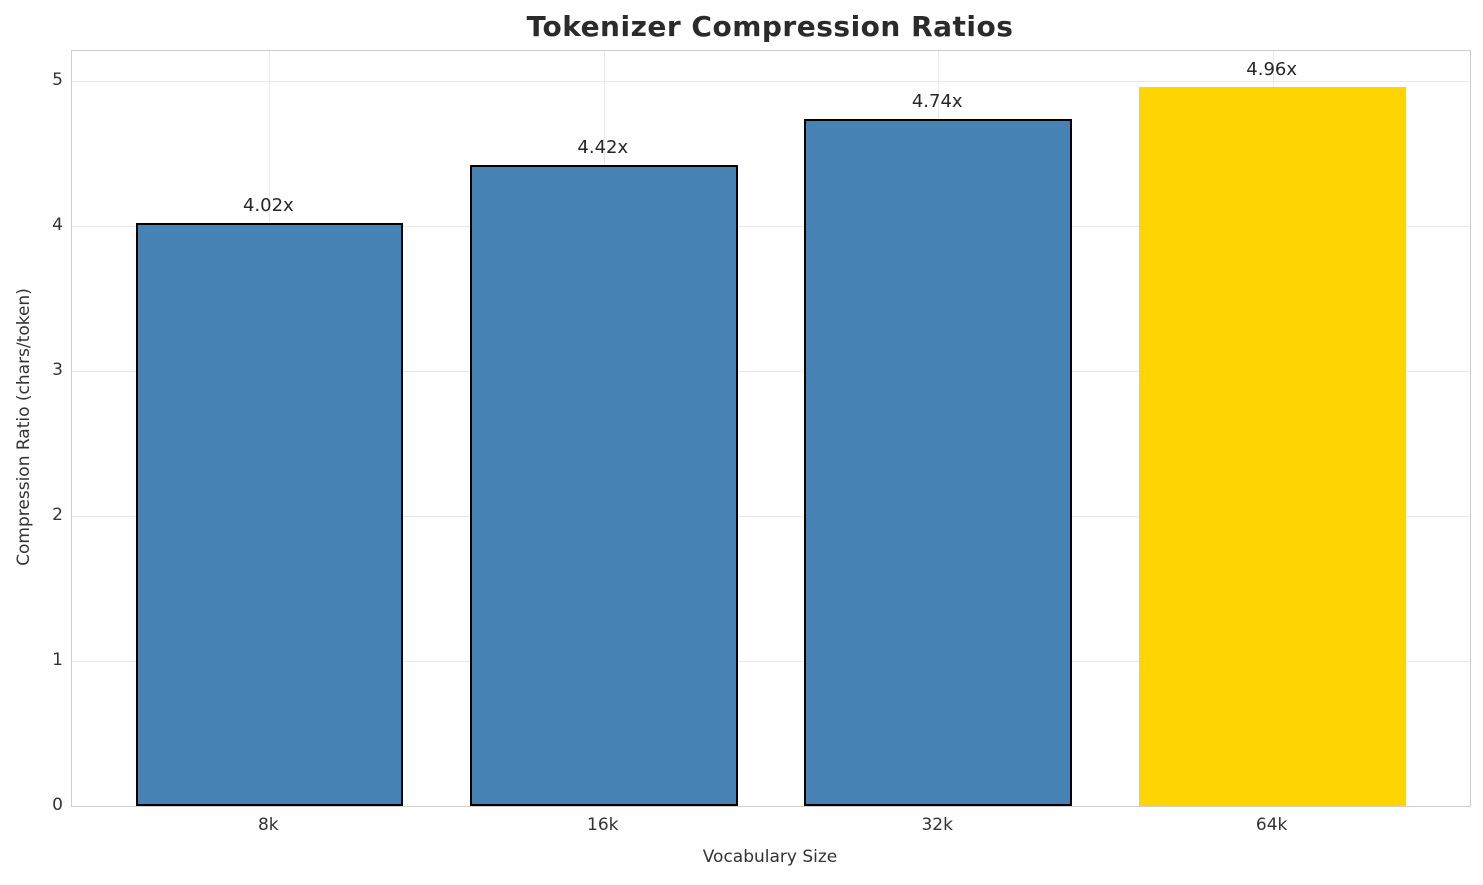  Describe the element at coordinates (57, 225) in the screenshot. I see `y-tick-label-4: 4` at that location.